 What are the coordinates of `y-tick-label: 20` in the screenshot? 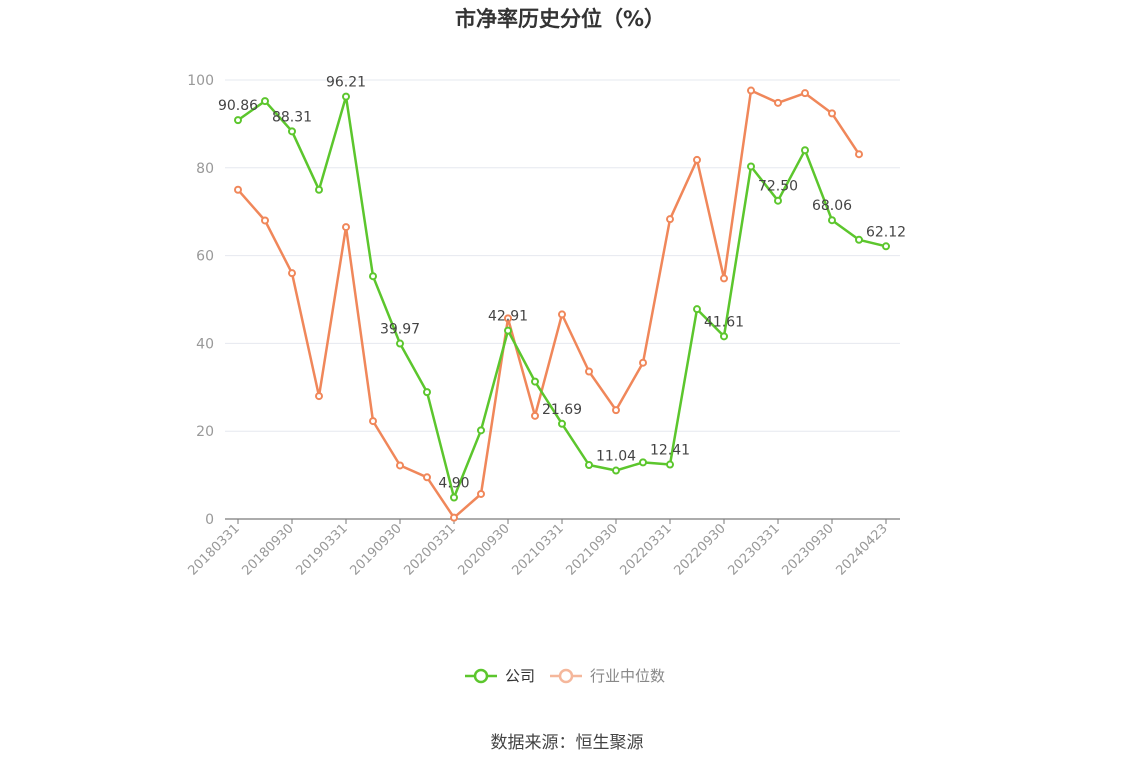 It's located at (205, 432).